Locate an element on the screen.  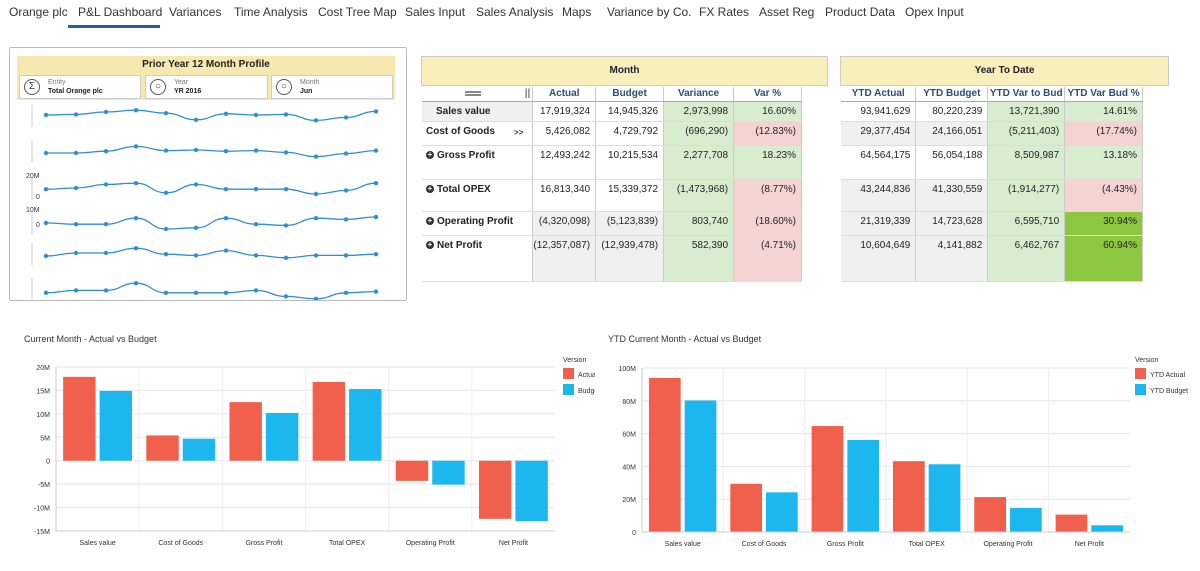
column-resize-icon: || is located at coordinates (527, 94).